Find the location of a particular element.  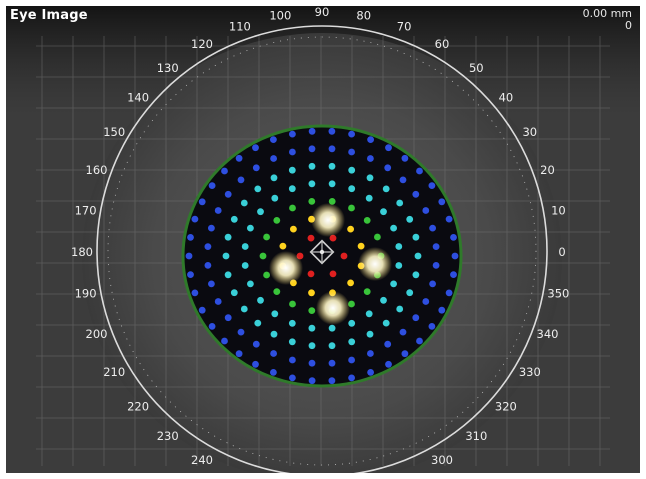

angle-label-90: 90 is located at coordinates (322, 12).